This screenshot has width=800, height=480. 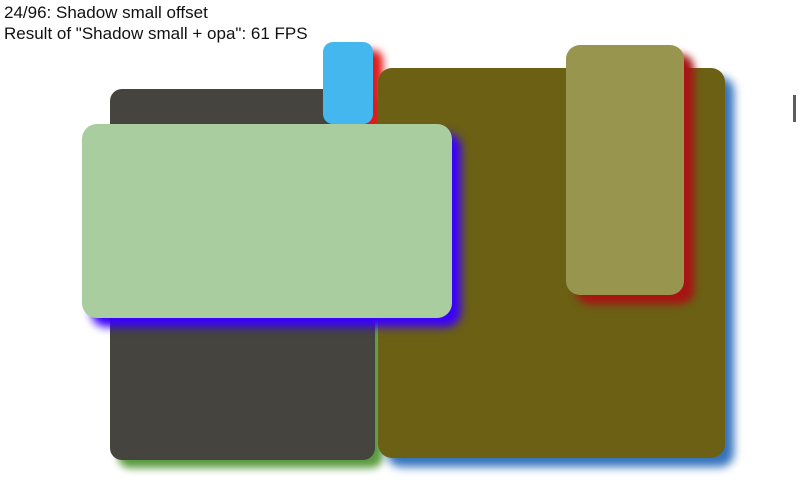 What do you see at coordinates (625, 170) in the screenshot?
I see `light-olive-card` at bounding box center [625, 170].